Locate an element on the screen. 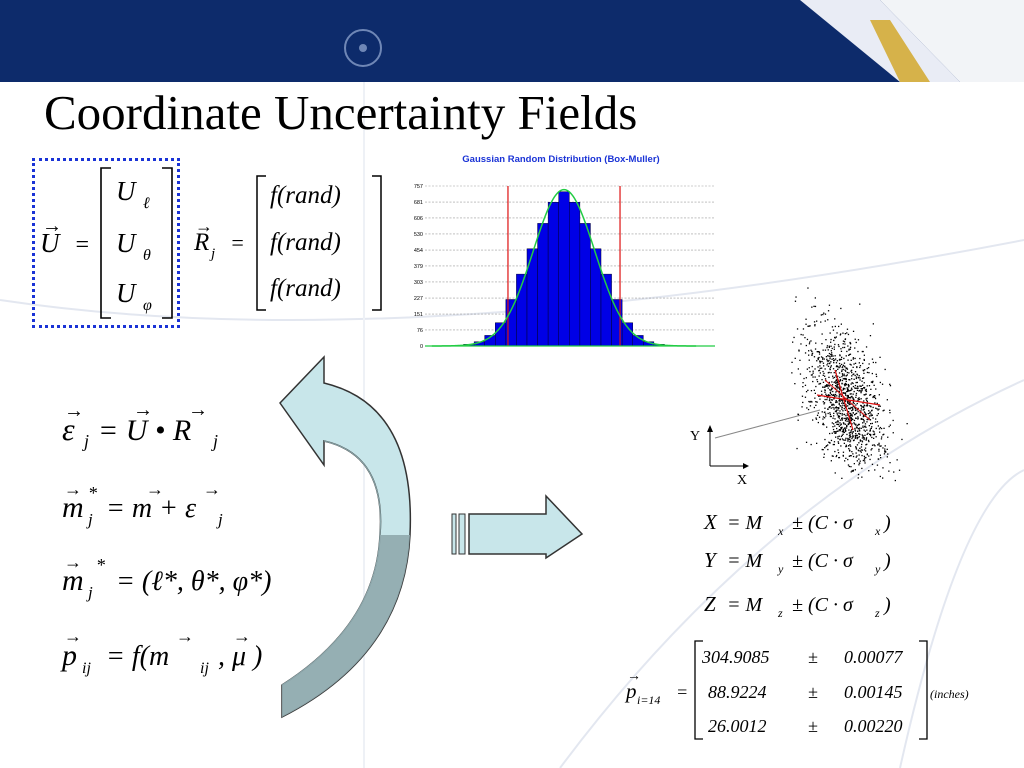 The height and width of the screenshot is (768, 1024). scatter-axes: Y X is located at coordinates (755, 448).